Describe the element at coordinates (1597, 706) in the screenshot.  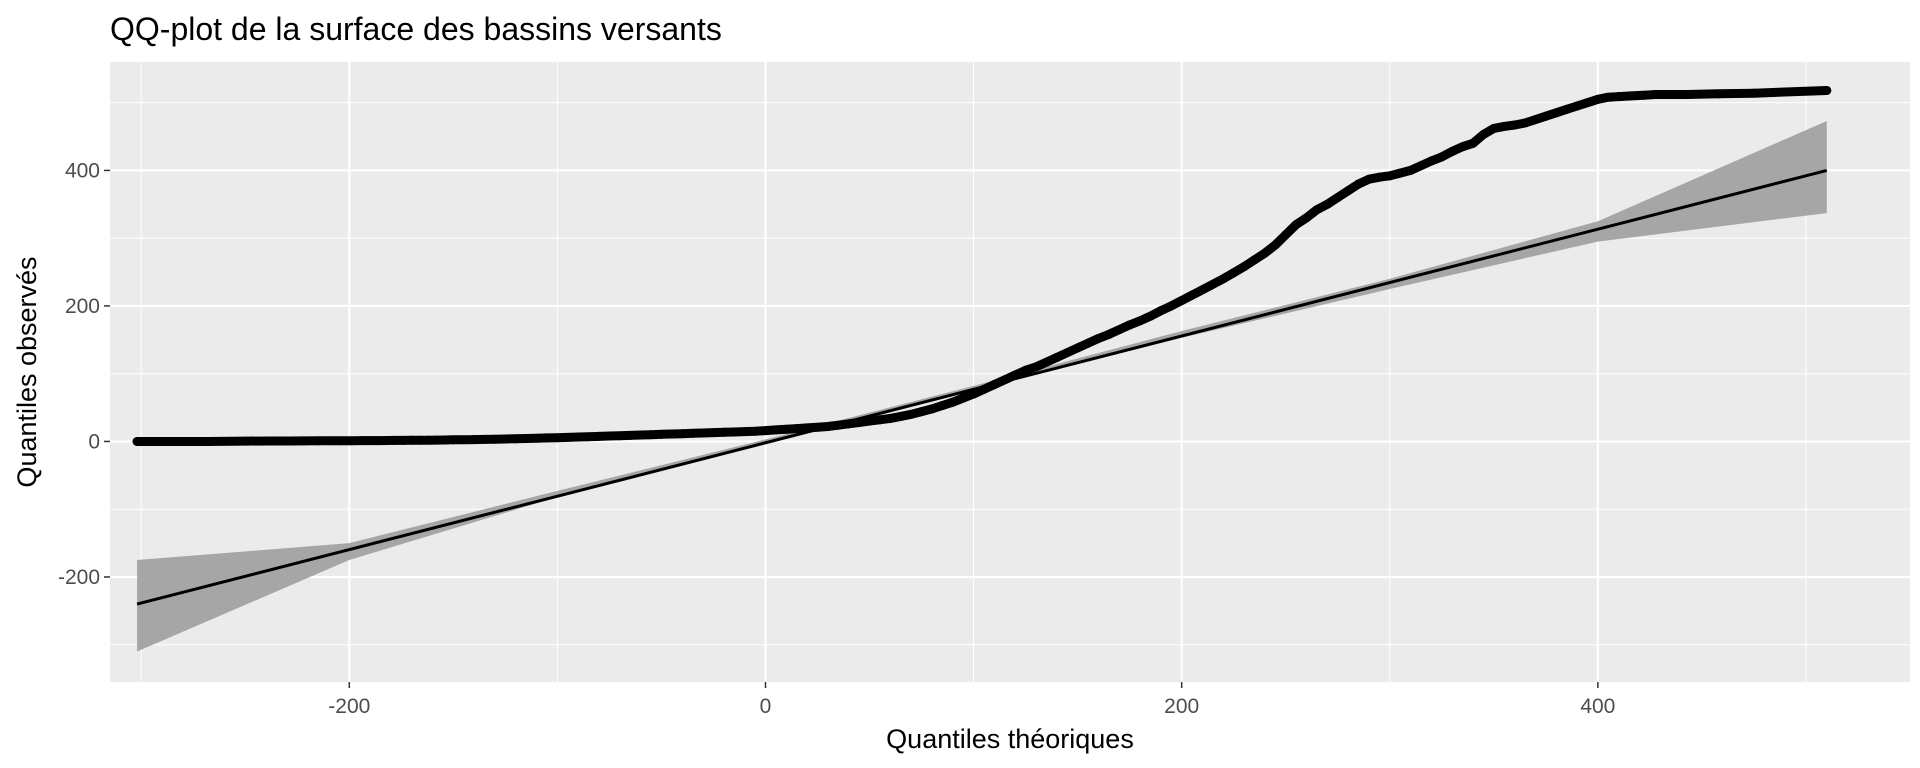
I see `x-tick-label: 400` at that location.